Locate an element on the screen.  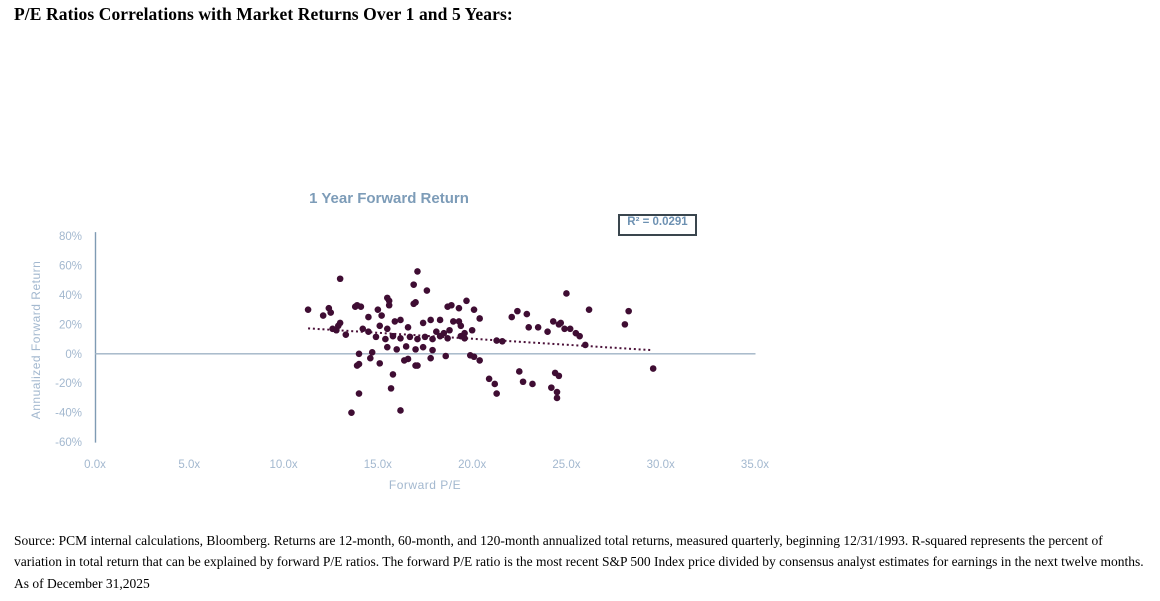
x-tick-label: 0.0x is located at coordinates (95, 465).